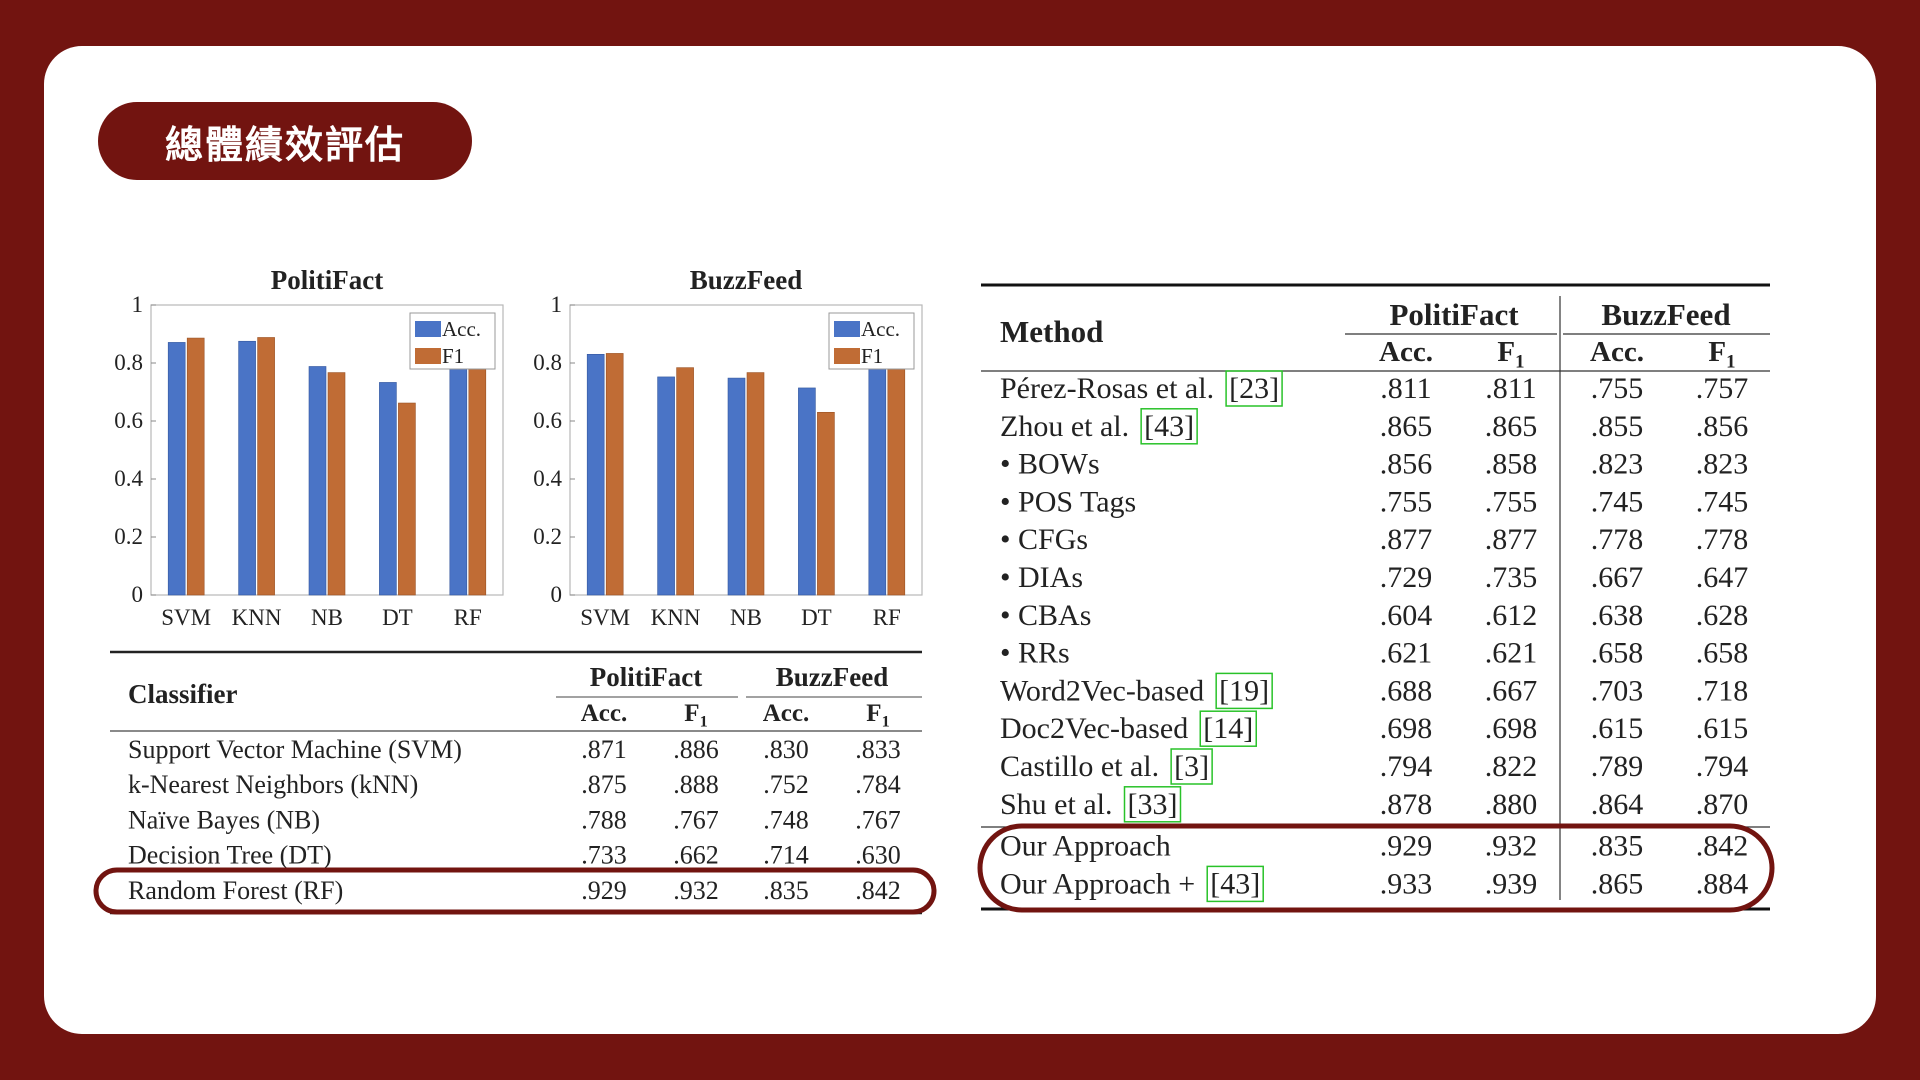 The height and width of the screenshot is (1080, 1920). Describe the element at coordinates (295, 749) in the screenshot. I see `row-label: Support Vector Machine (SVM)` at that location.